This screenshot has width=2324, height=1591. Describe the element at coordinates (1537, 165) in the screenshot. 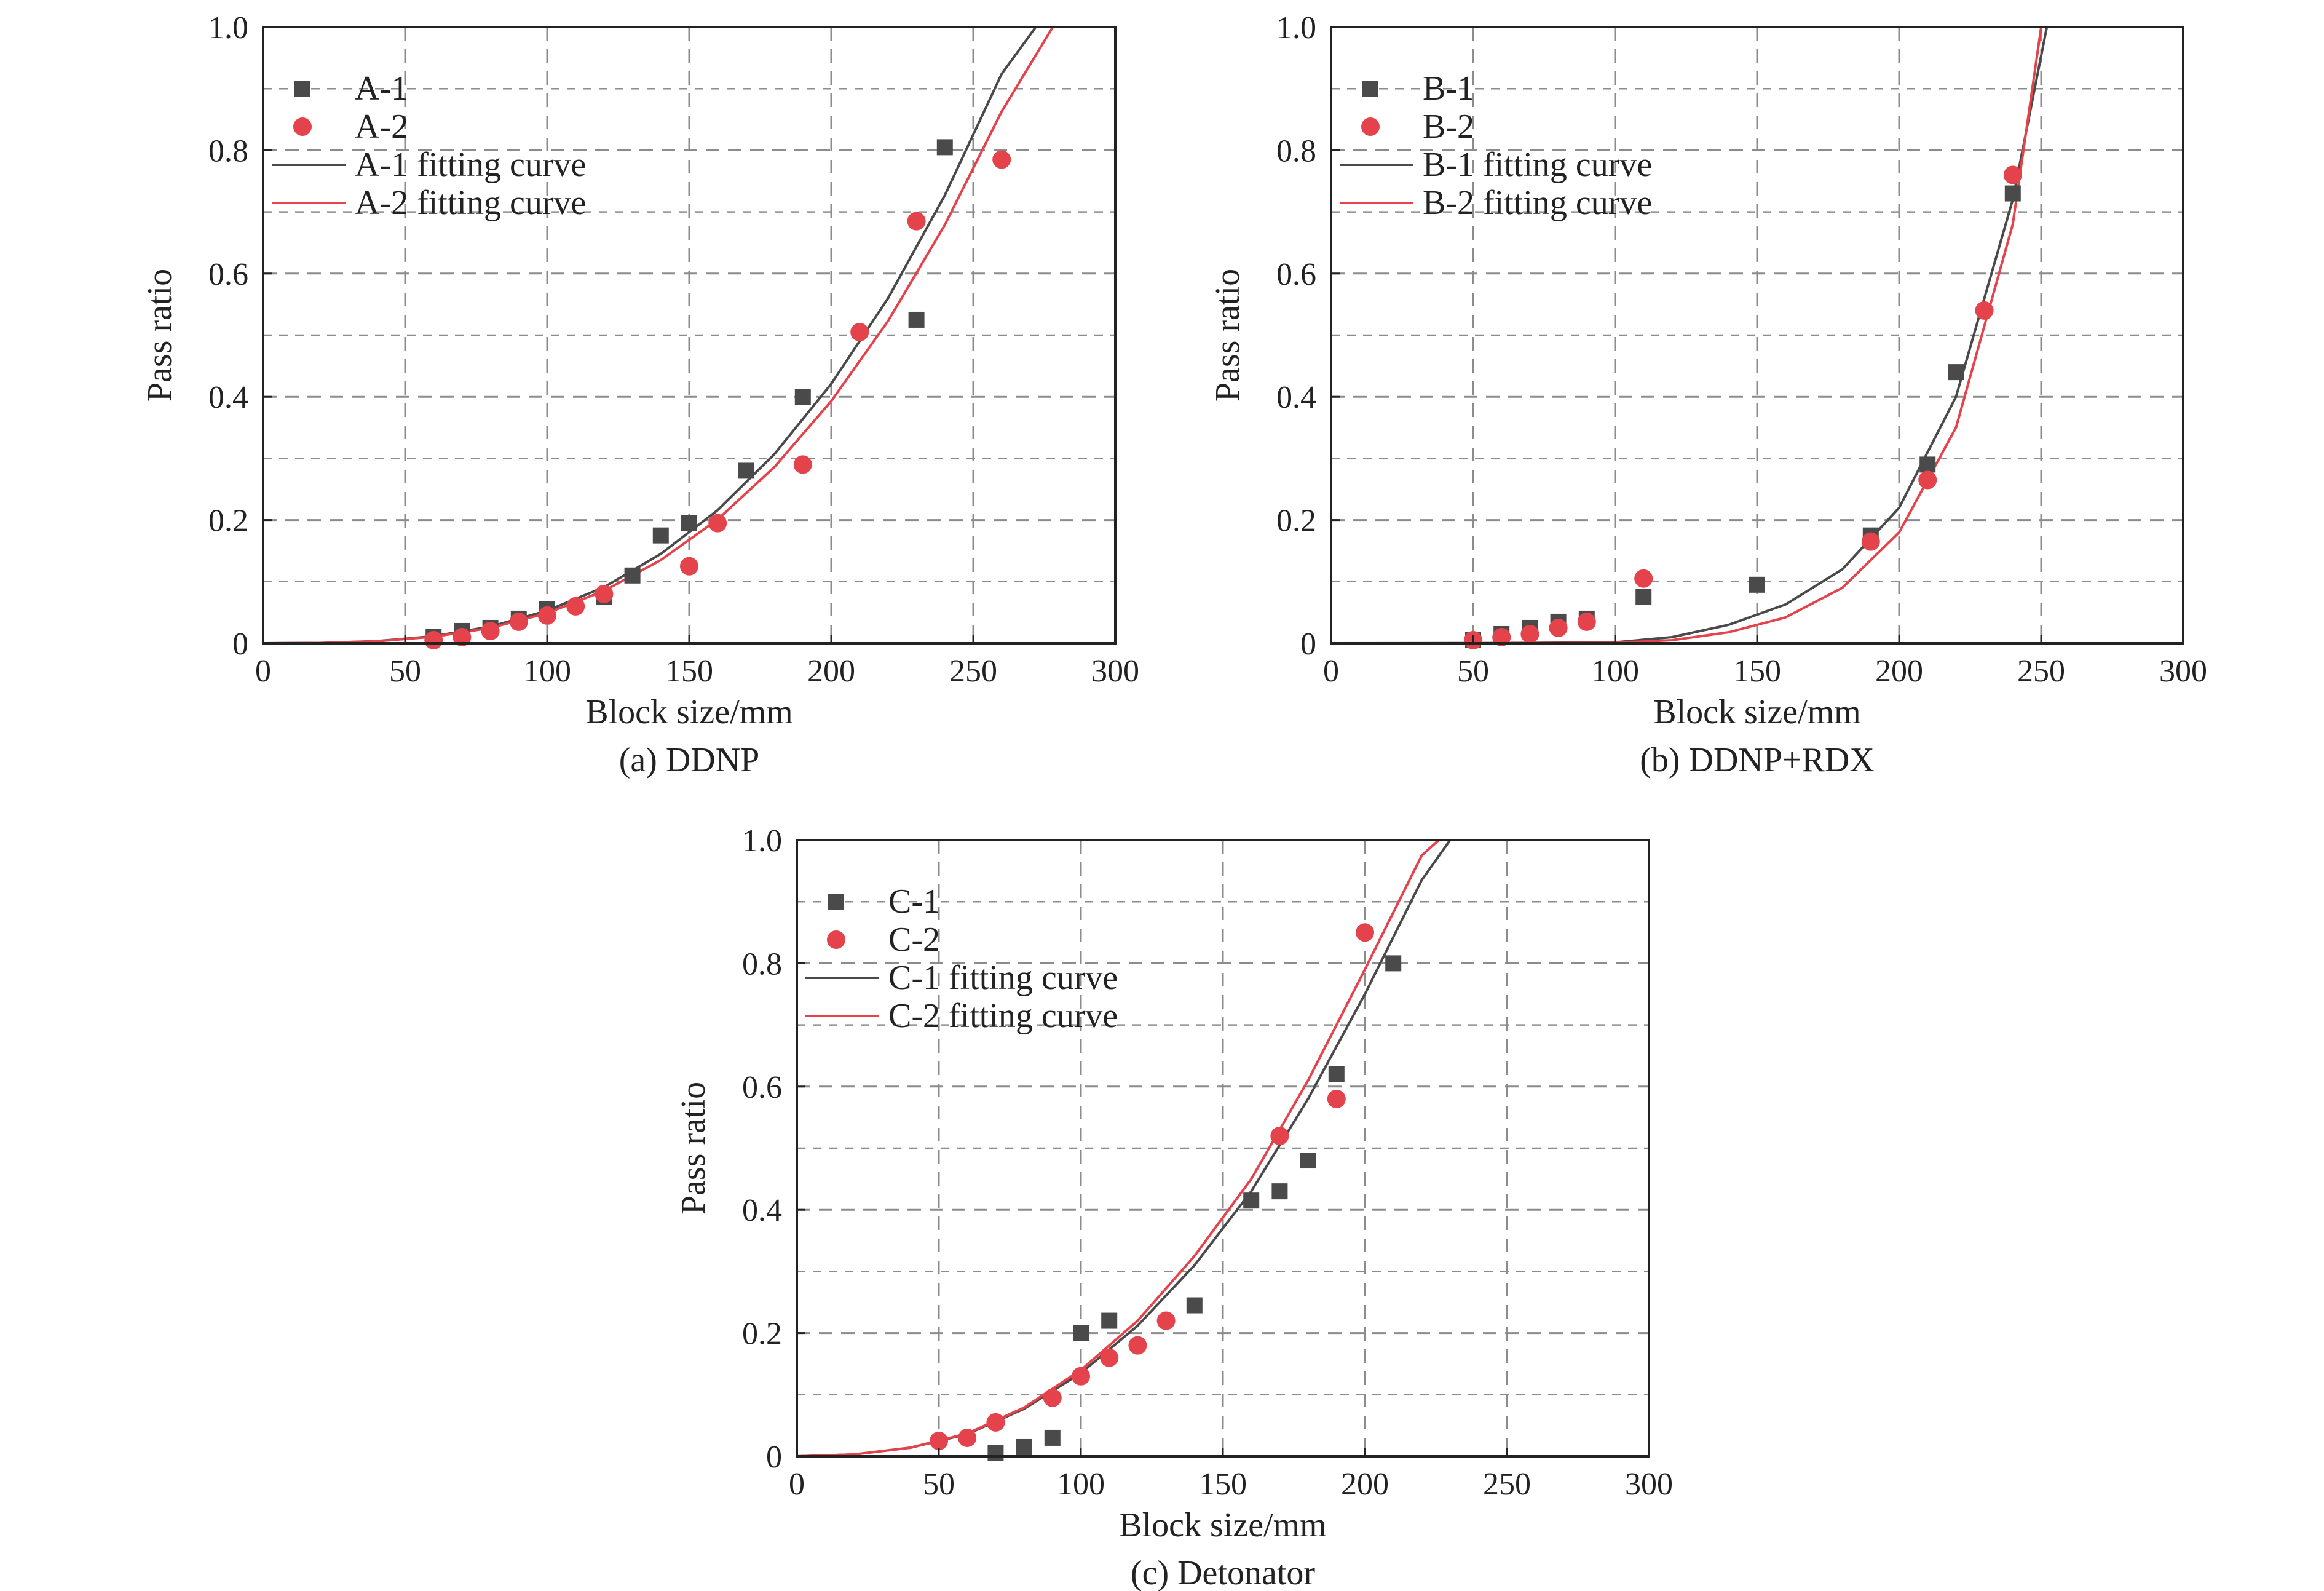

I see `legend-label: B-1 fitting curve` at that location.